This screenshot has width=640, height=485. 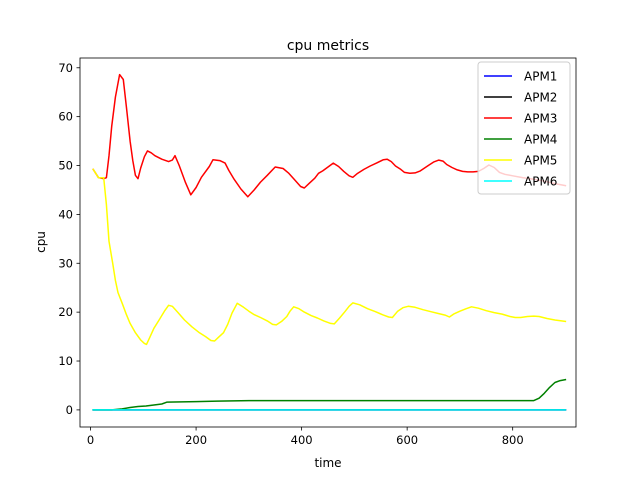 I want to click on legend-box, so click(x=524, y=128).